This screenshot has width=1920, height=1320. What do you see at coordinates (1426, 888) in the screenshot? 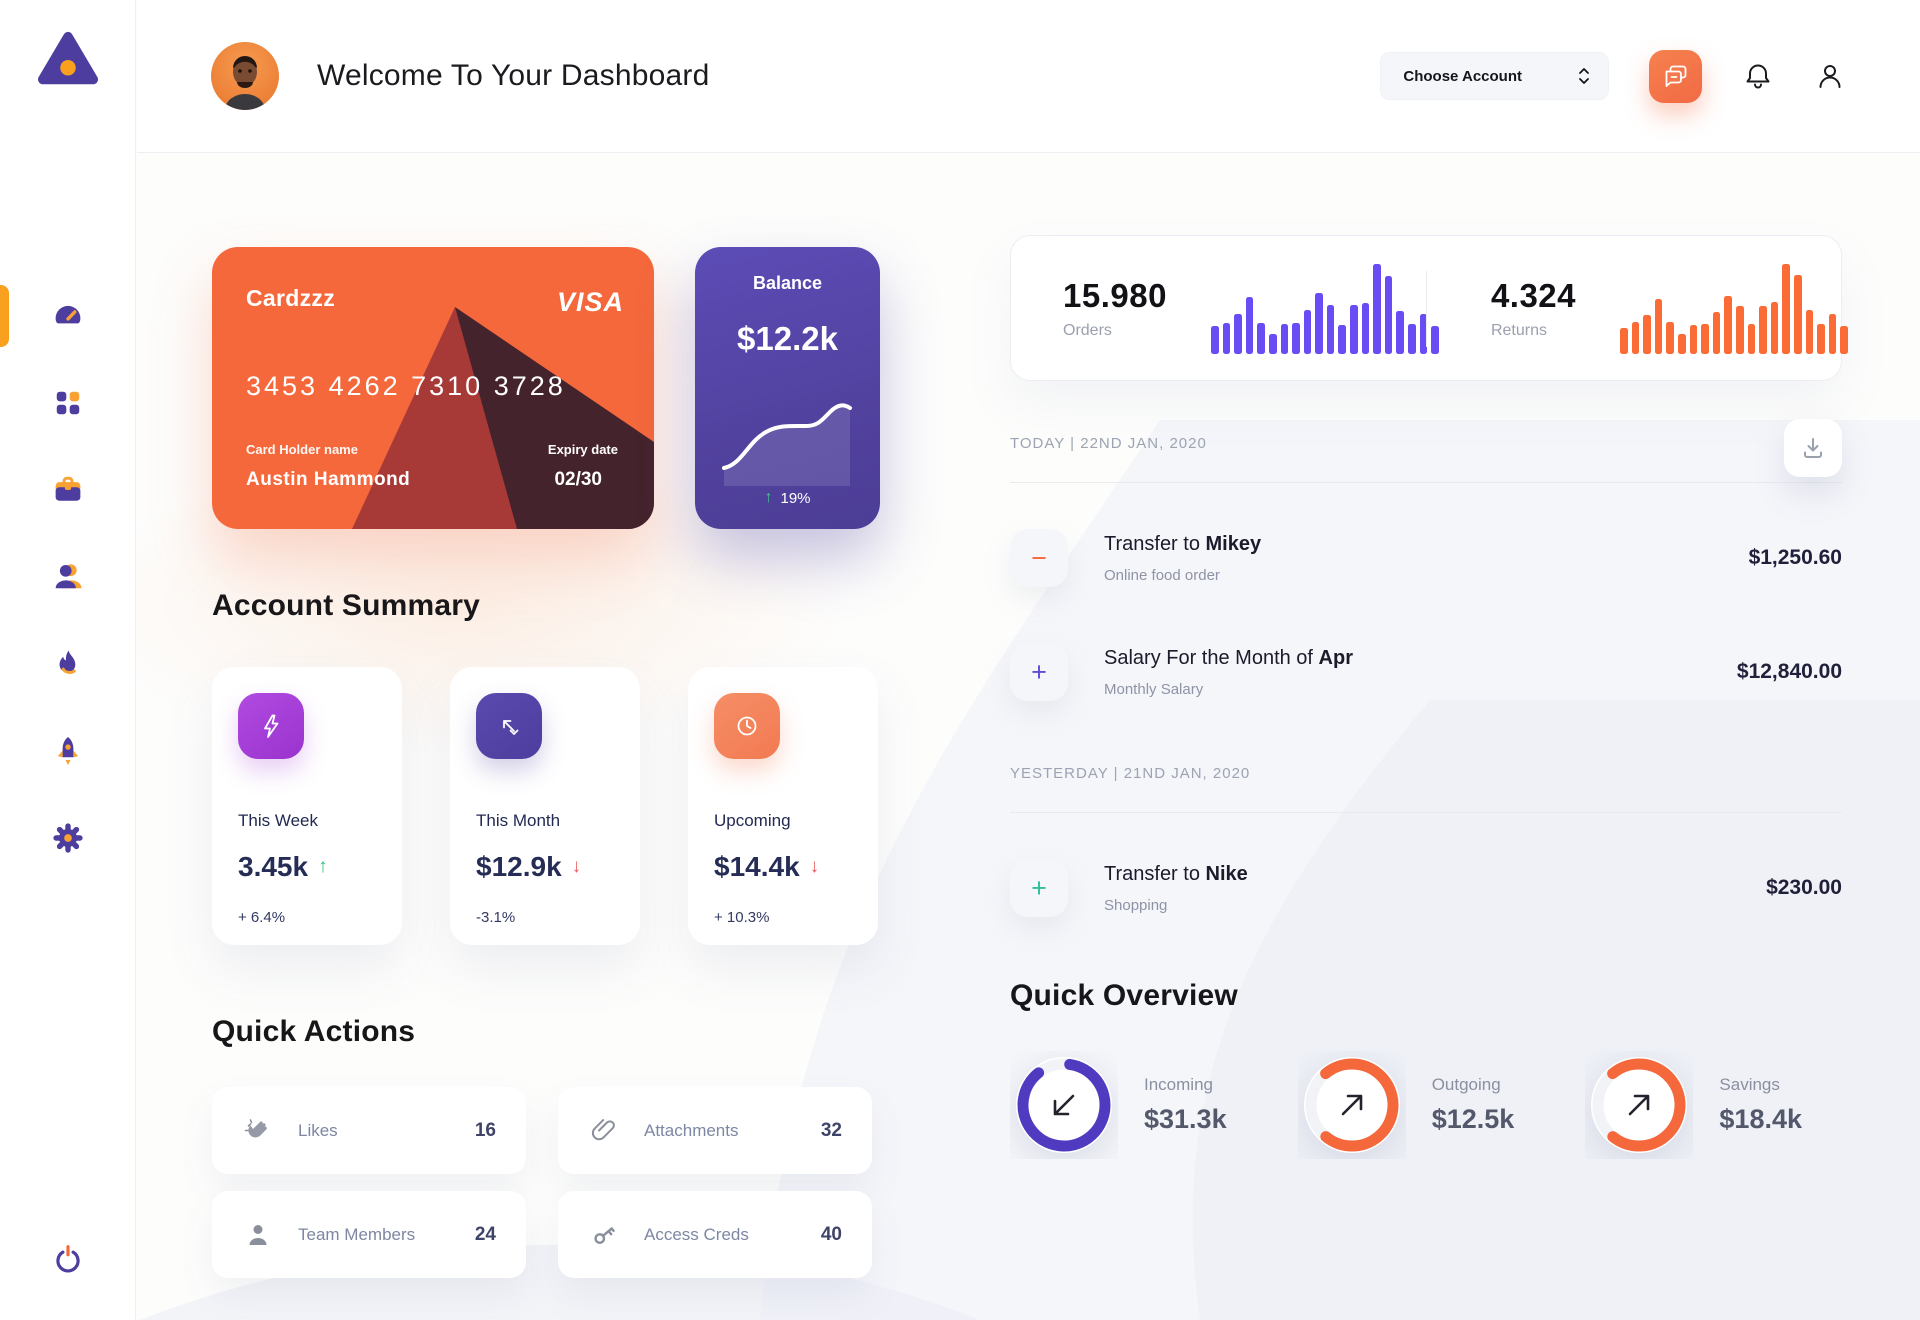
I see `transaction-row: + Transfer to Nike Shopping $230.00` at bounding box center [1426, 888].